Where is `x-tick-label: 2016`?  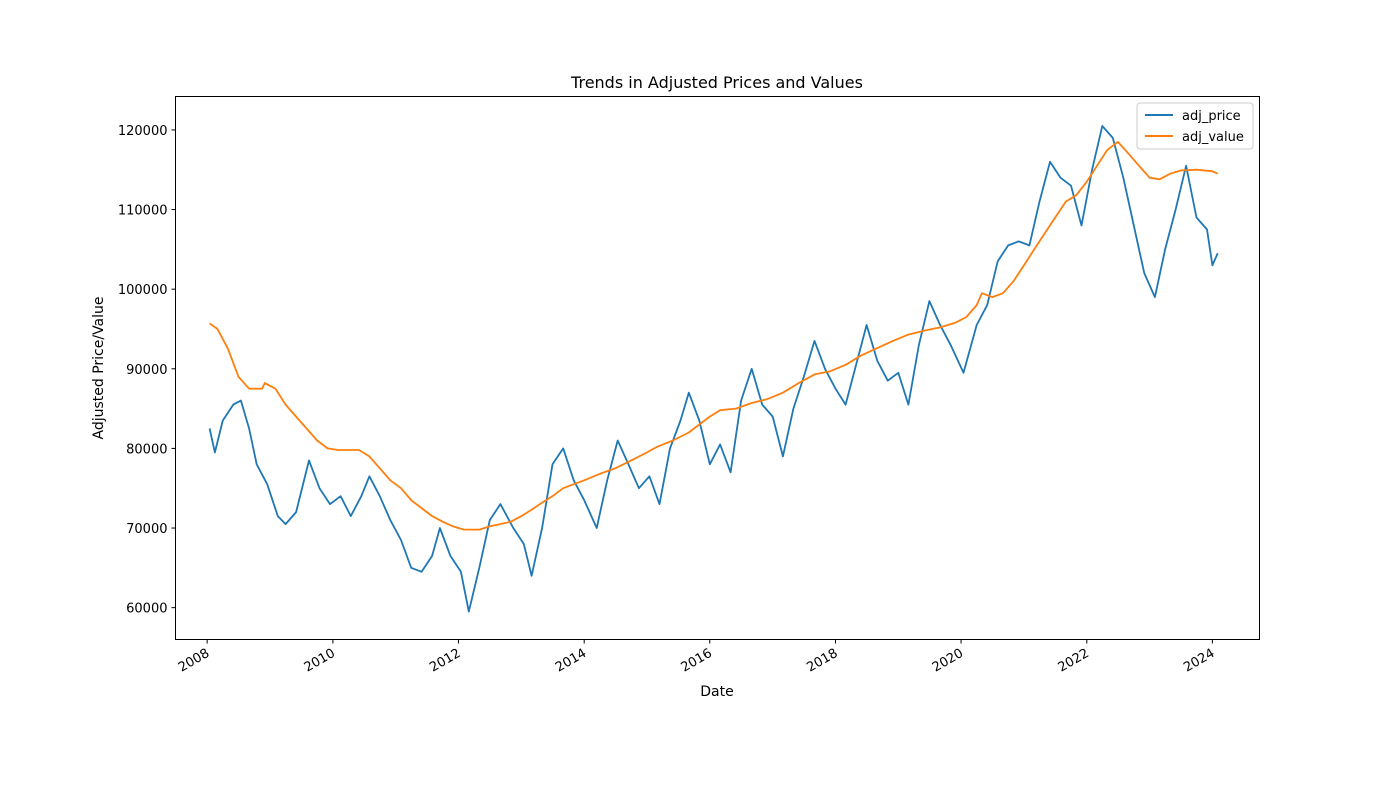 x-tick-label: 2016 is located at coordinates (697, 661).